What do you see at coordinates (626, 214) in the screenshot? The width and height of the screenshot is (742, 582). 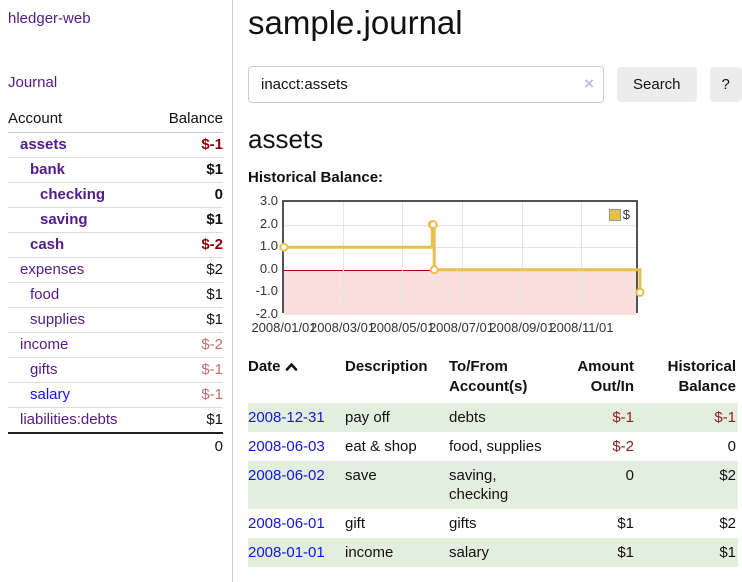 I see `legend-label: $` at bounding box center [626, 214].